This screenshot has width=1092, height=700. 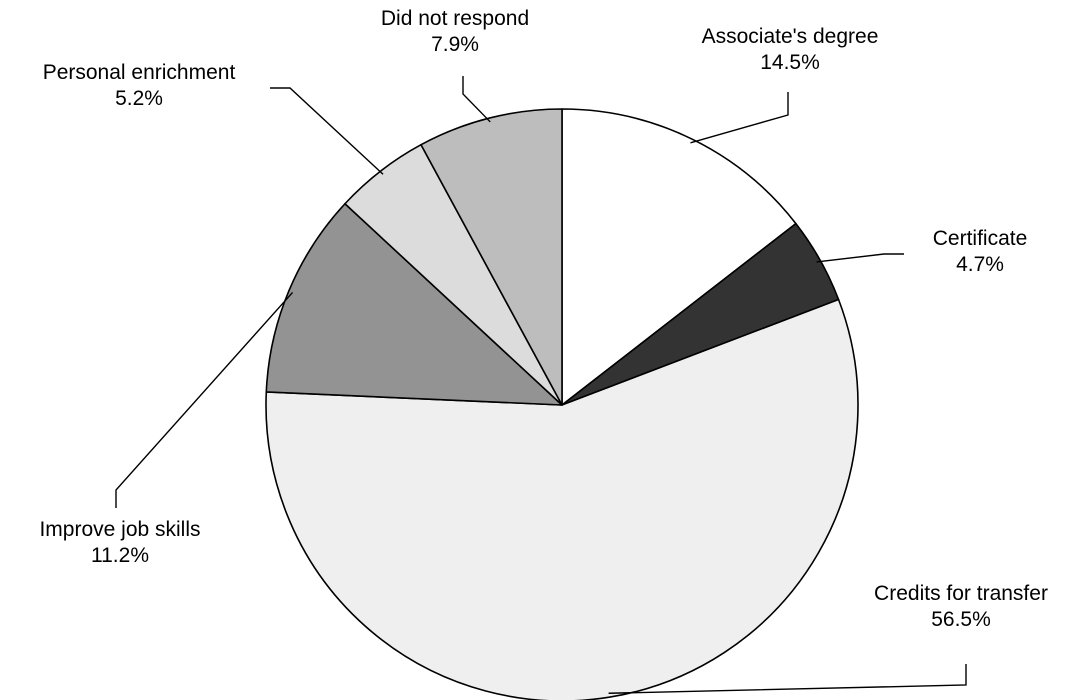 I want to click on slice-label-did-not-respond: Did not respond 7.9%, so click(x=455, y=32).